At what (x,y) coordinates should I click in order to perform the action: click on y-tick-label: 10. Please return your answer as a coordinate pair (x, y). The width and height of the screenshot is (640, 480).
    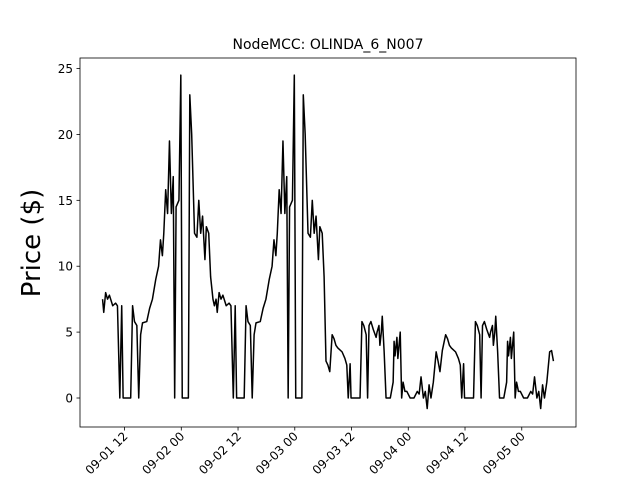
    Looking at the image, I should click on (65, 267).